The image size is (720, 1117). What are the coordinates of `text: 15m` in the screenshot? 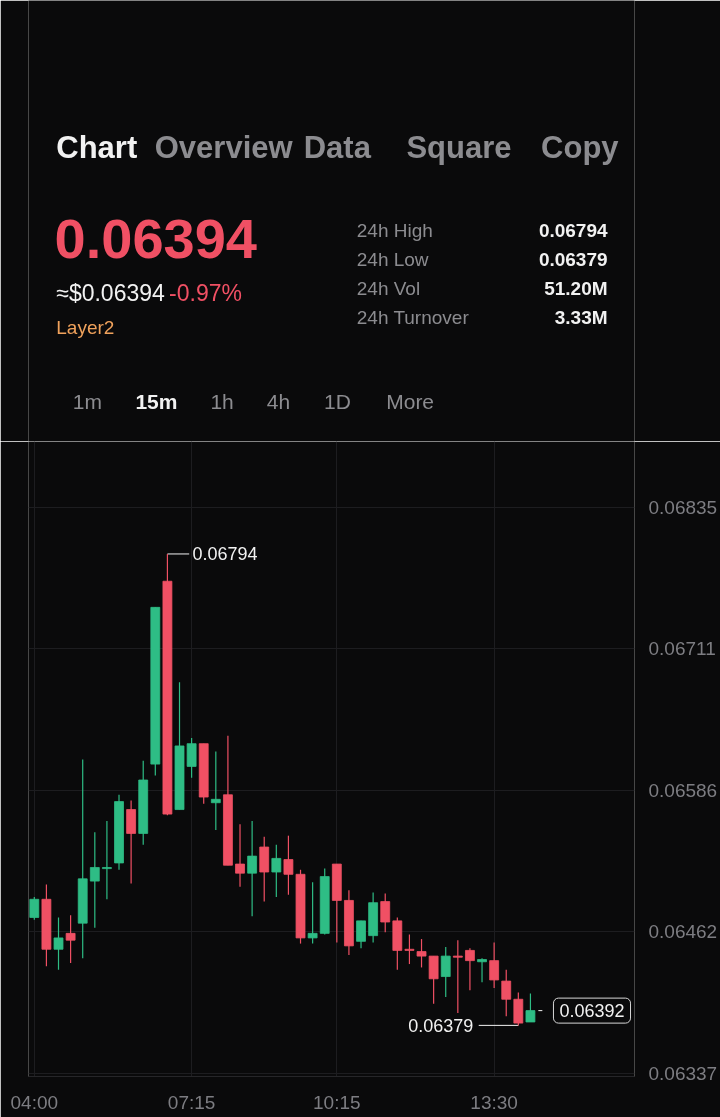 It's located at (156, 401).